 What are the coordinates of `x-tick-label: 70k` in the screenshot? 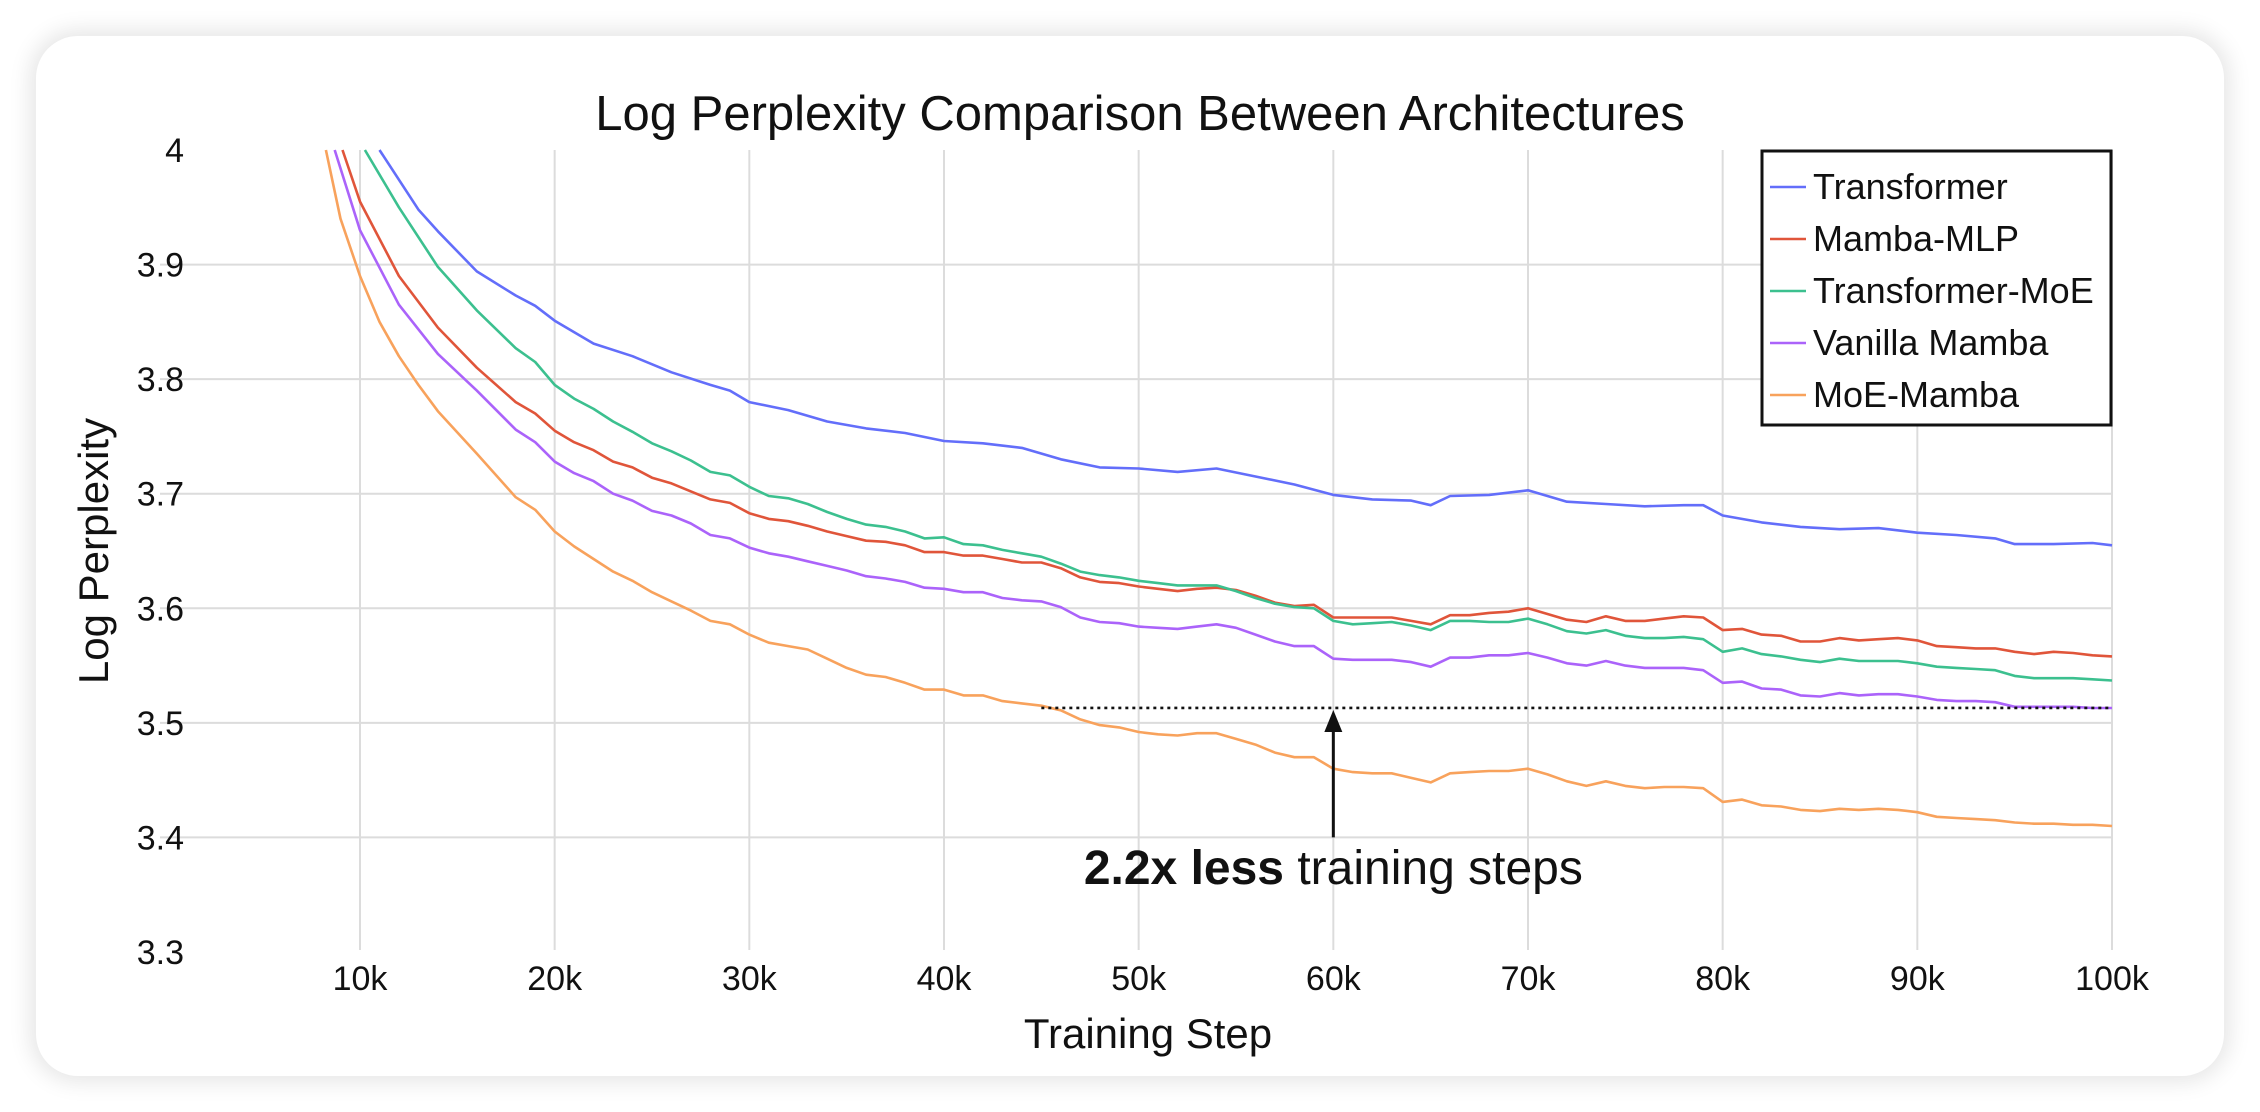 It's located at (1529, 979).